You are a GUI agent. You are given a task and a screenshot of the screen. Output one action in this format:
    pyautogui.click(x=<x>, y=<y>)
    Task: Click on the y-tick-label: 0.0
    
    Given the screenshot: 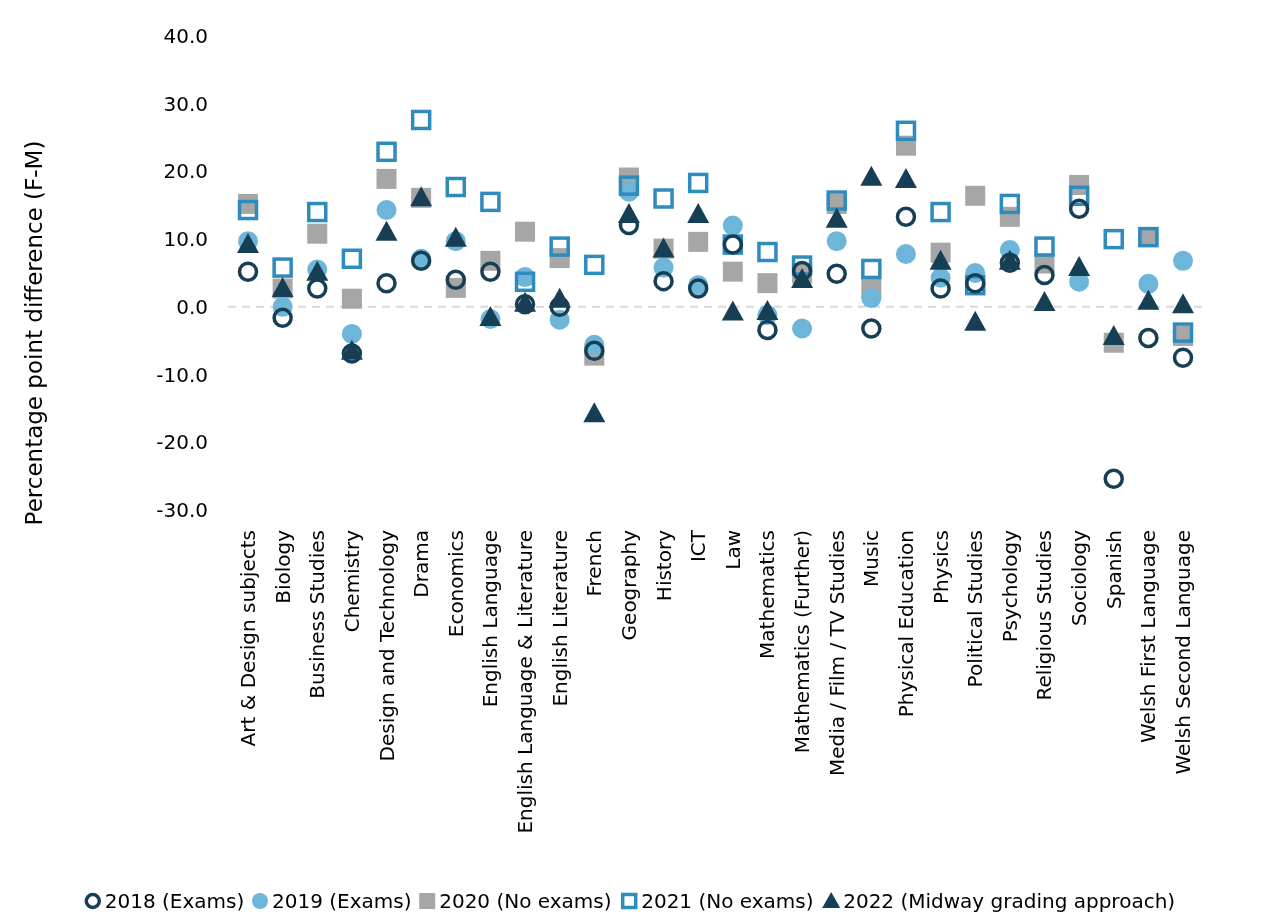 What is the action you would take?
    pyautogui.click(x=192, y=306)
    